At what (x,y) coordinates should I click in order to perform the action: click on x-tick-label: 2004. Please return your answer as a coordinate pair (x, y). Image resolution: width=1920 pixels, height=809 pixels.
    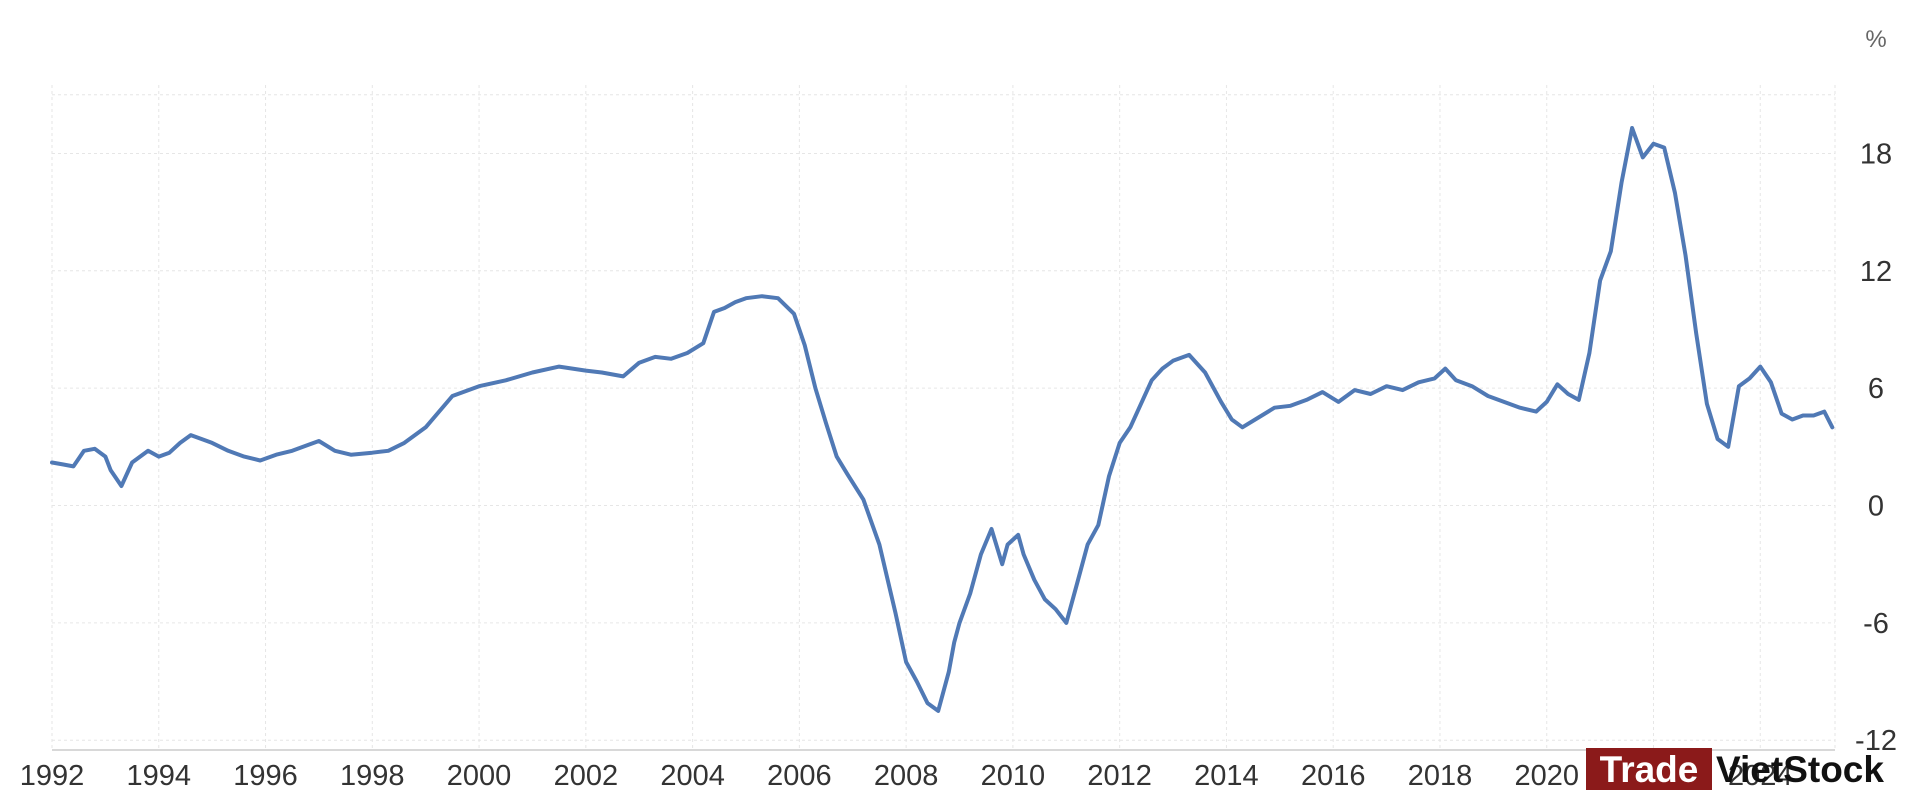
    Looking at the image, I should click on (692, 776).